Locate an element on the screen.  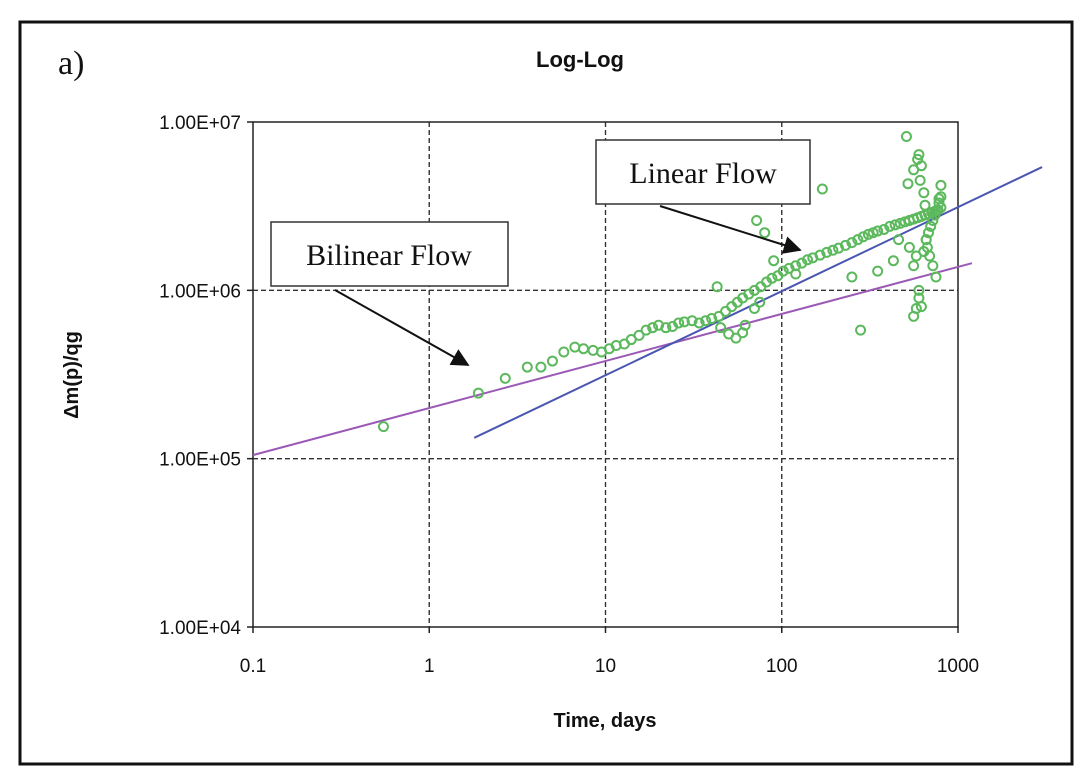
bilinear-callout-box is located at coordinates (389, 254).